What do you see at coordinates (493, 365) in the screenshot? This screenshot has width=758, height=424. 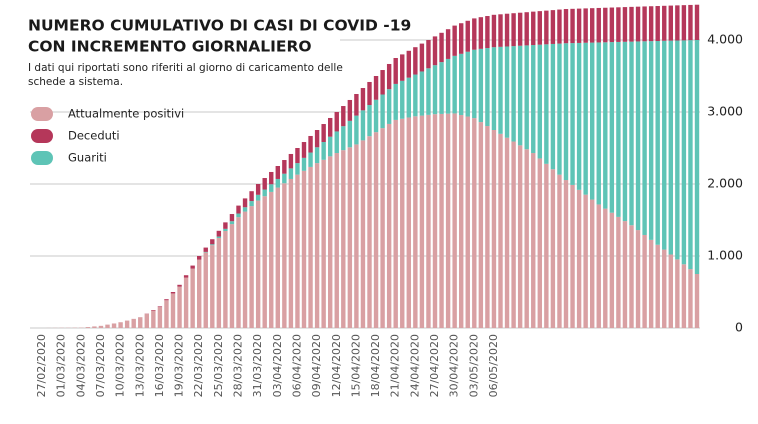 I see `x-tick-label: 06/05/2020` at bounding box center [493, 365].